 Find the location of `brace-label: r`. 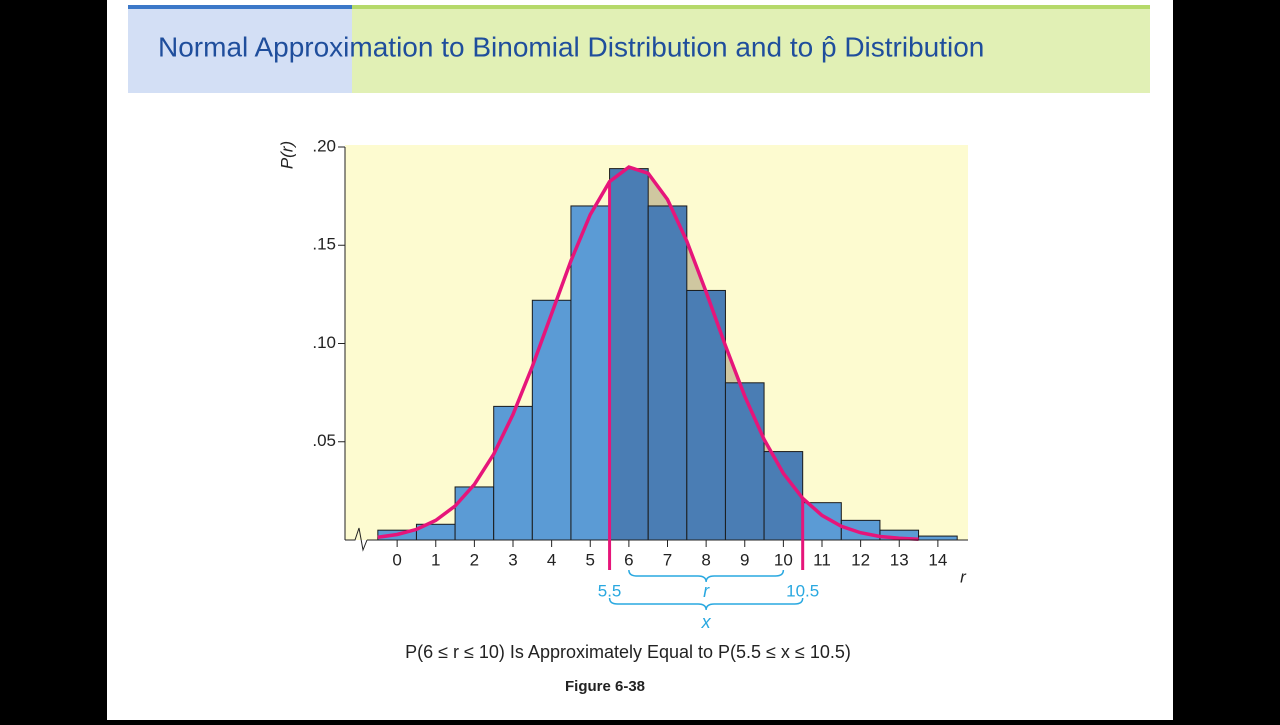

brace-label: r is located at coordinates (706, 591).